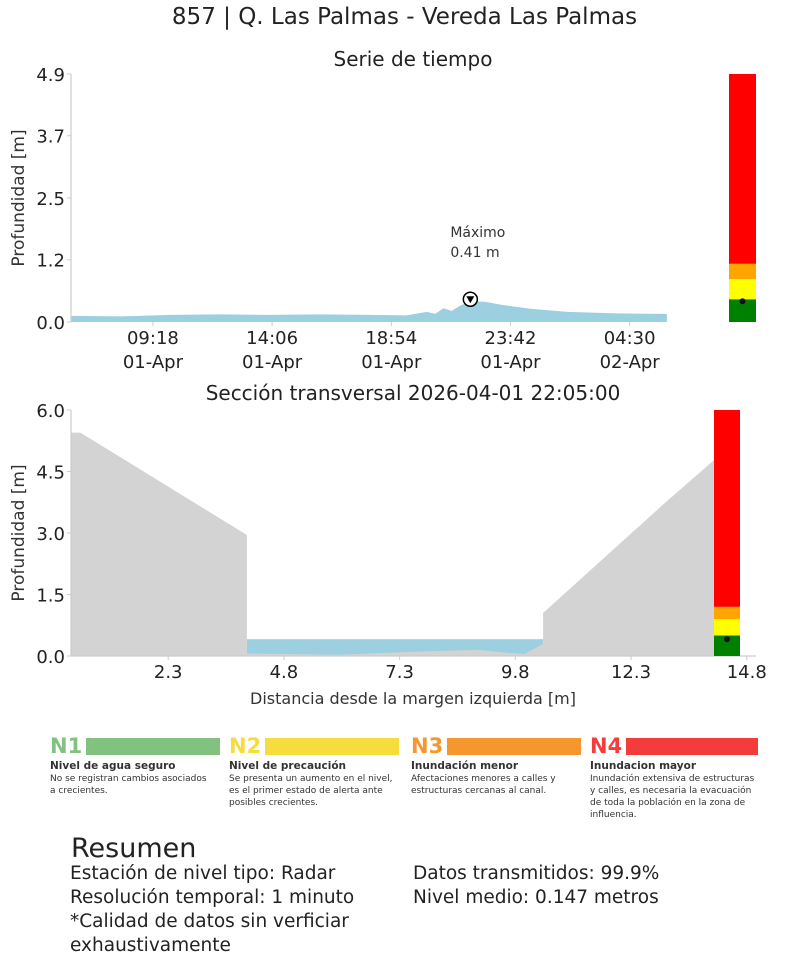 The height and width of the screenshot is (969, 809). I want to click on summary-quality-note: *Calidad de datos sin verficiar, so click(209, 921).